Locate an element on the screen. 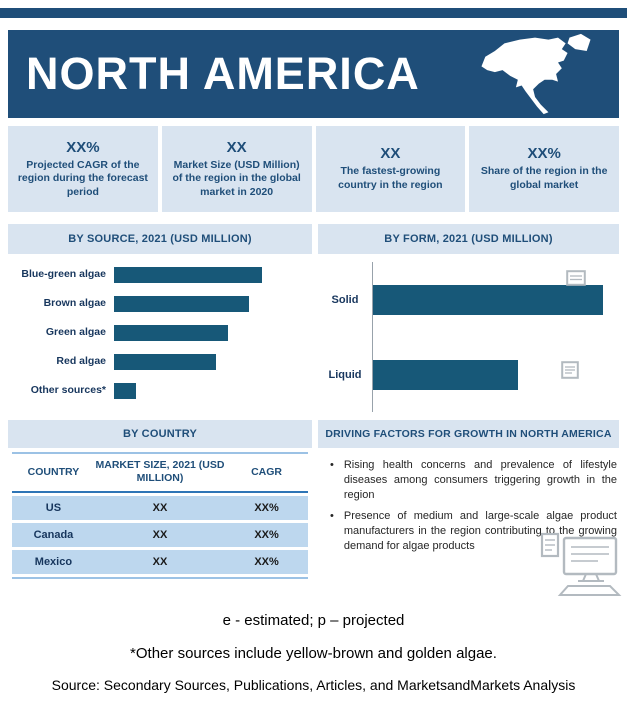 Image resolution: width=627 pixels, height=701 pixels. top-accent-bar is located at coordinates (313, 13).